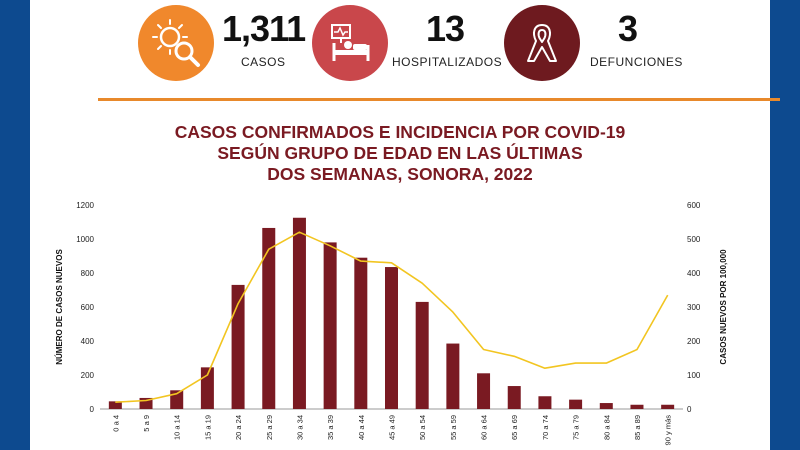 The width and height of the screenshot is (800, 450). Describe the element at coordinates (85, 205) in the screenshot. I see `y-tick-label: 1200` at that location.